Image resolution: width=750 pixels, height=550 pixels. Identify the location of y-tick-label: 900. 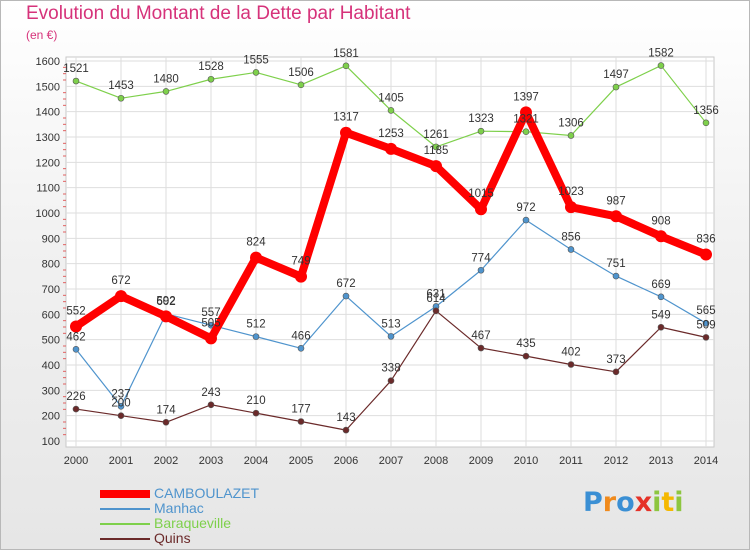
(51, 239).